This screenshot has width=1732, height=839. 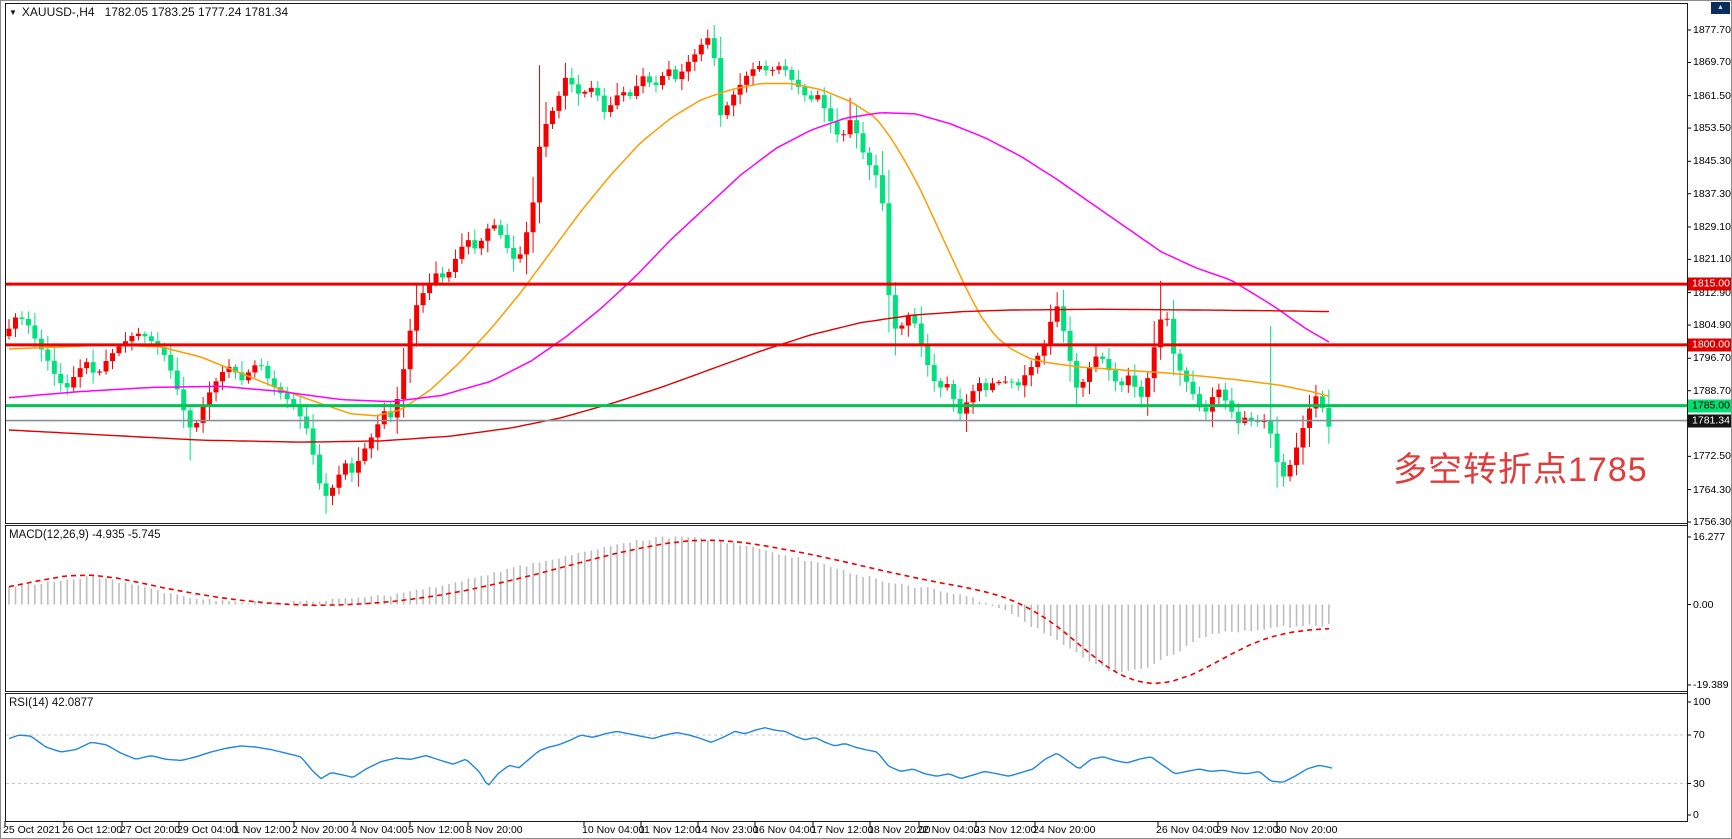 What do you see at coordinates (196, 12) in the screenshot?
I see `ohlc-values: 1782.05 1783.25 1777.24 1781.34` at bounding box center [196, 12].